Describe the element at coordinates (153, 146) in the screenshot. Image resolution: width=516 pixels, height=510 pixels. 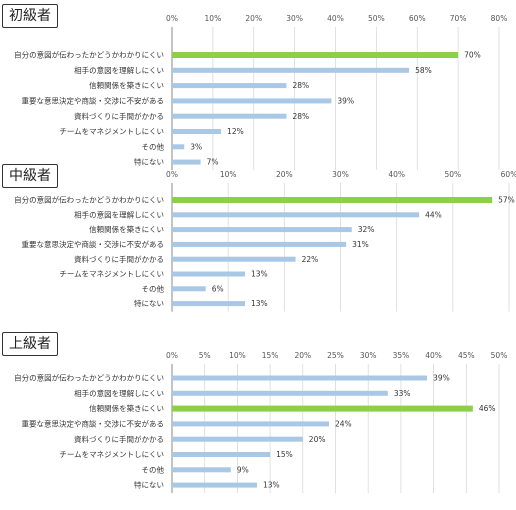
I see `category-label: その他` at that location.